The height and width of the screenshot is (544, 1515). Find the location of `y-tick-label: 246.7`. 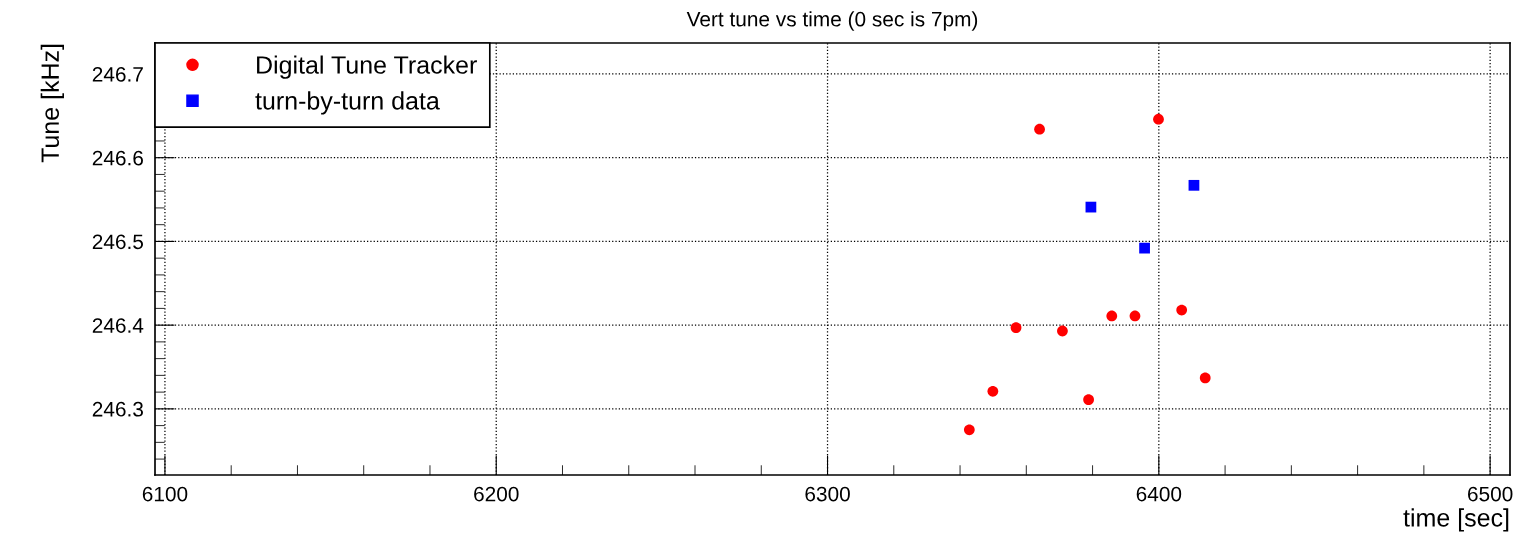

y-tick-label: 246.7 is located at coordinates (117, 74).